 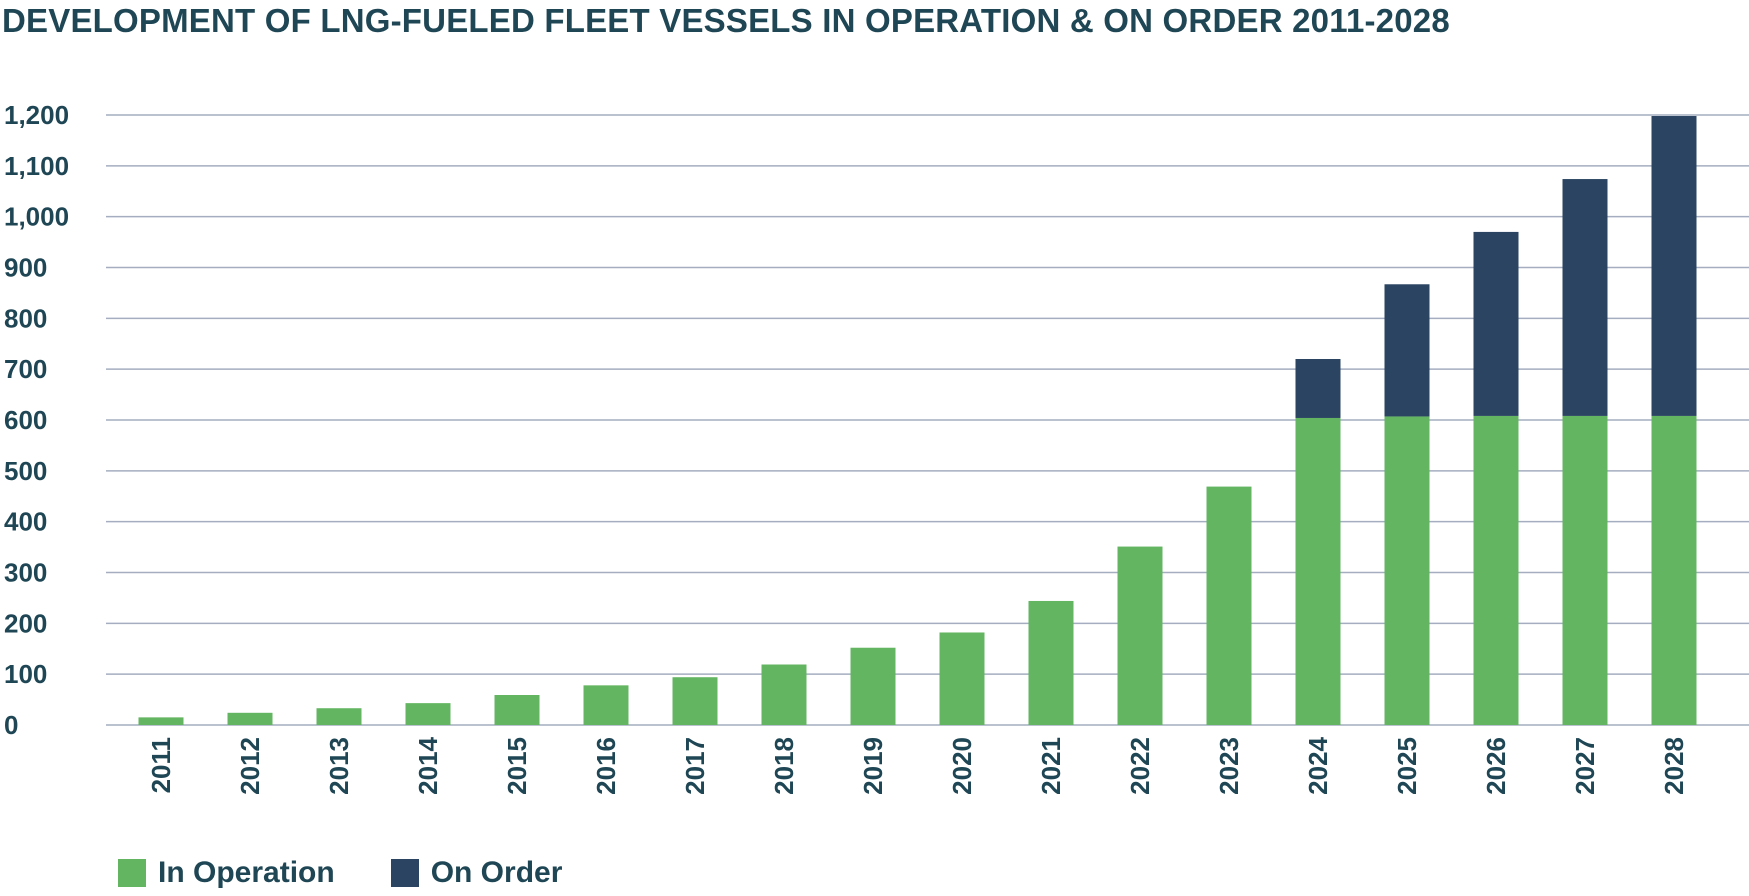 What do you see at coordinates (962, 766) in the screenshot?
I see `x-tick-label-2020: 2020` at bounding box center [962, 766].